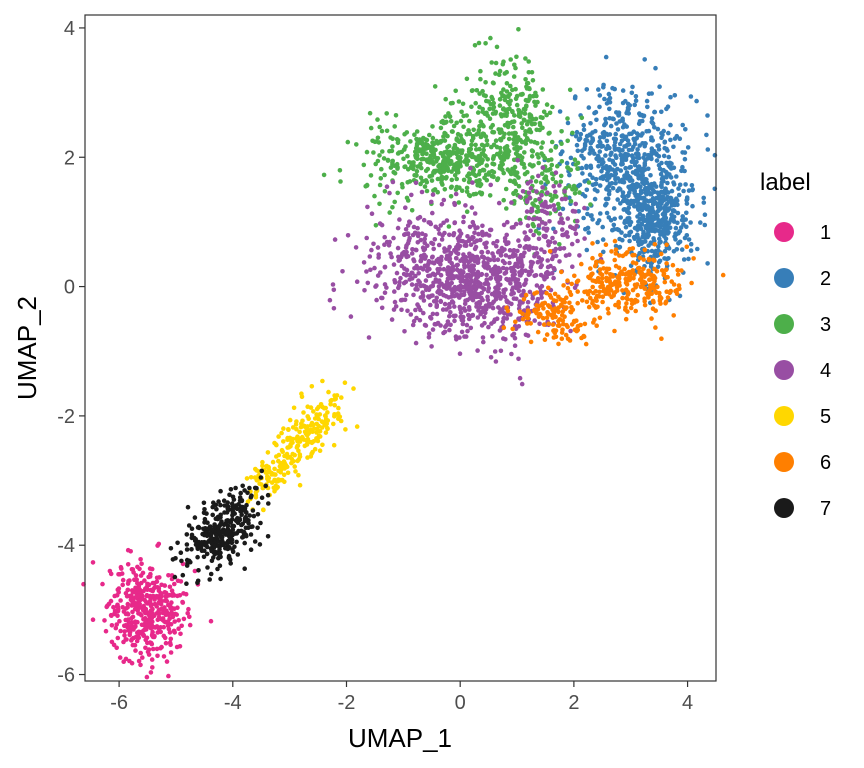  I want to click on legend-label-6: 6, so click(825, 463).